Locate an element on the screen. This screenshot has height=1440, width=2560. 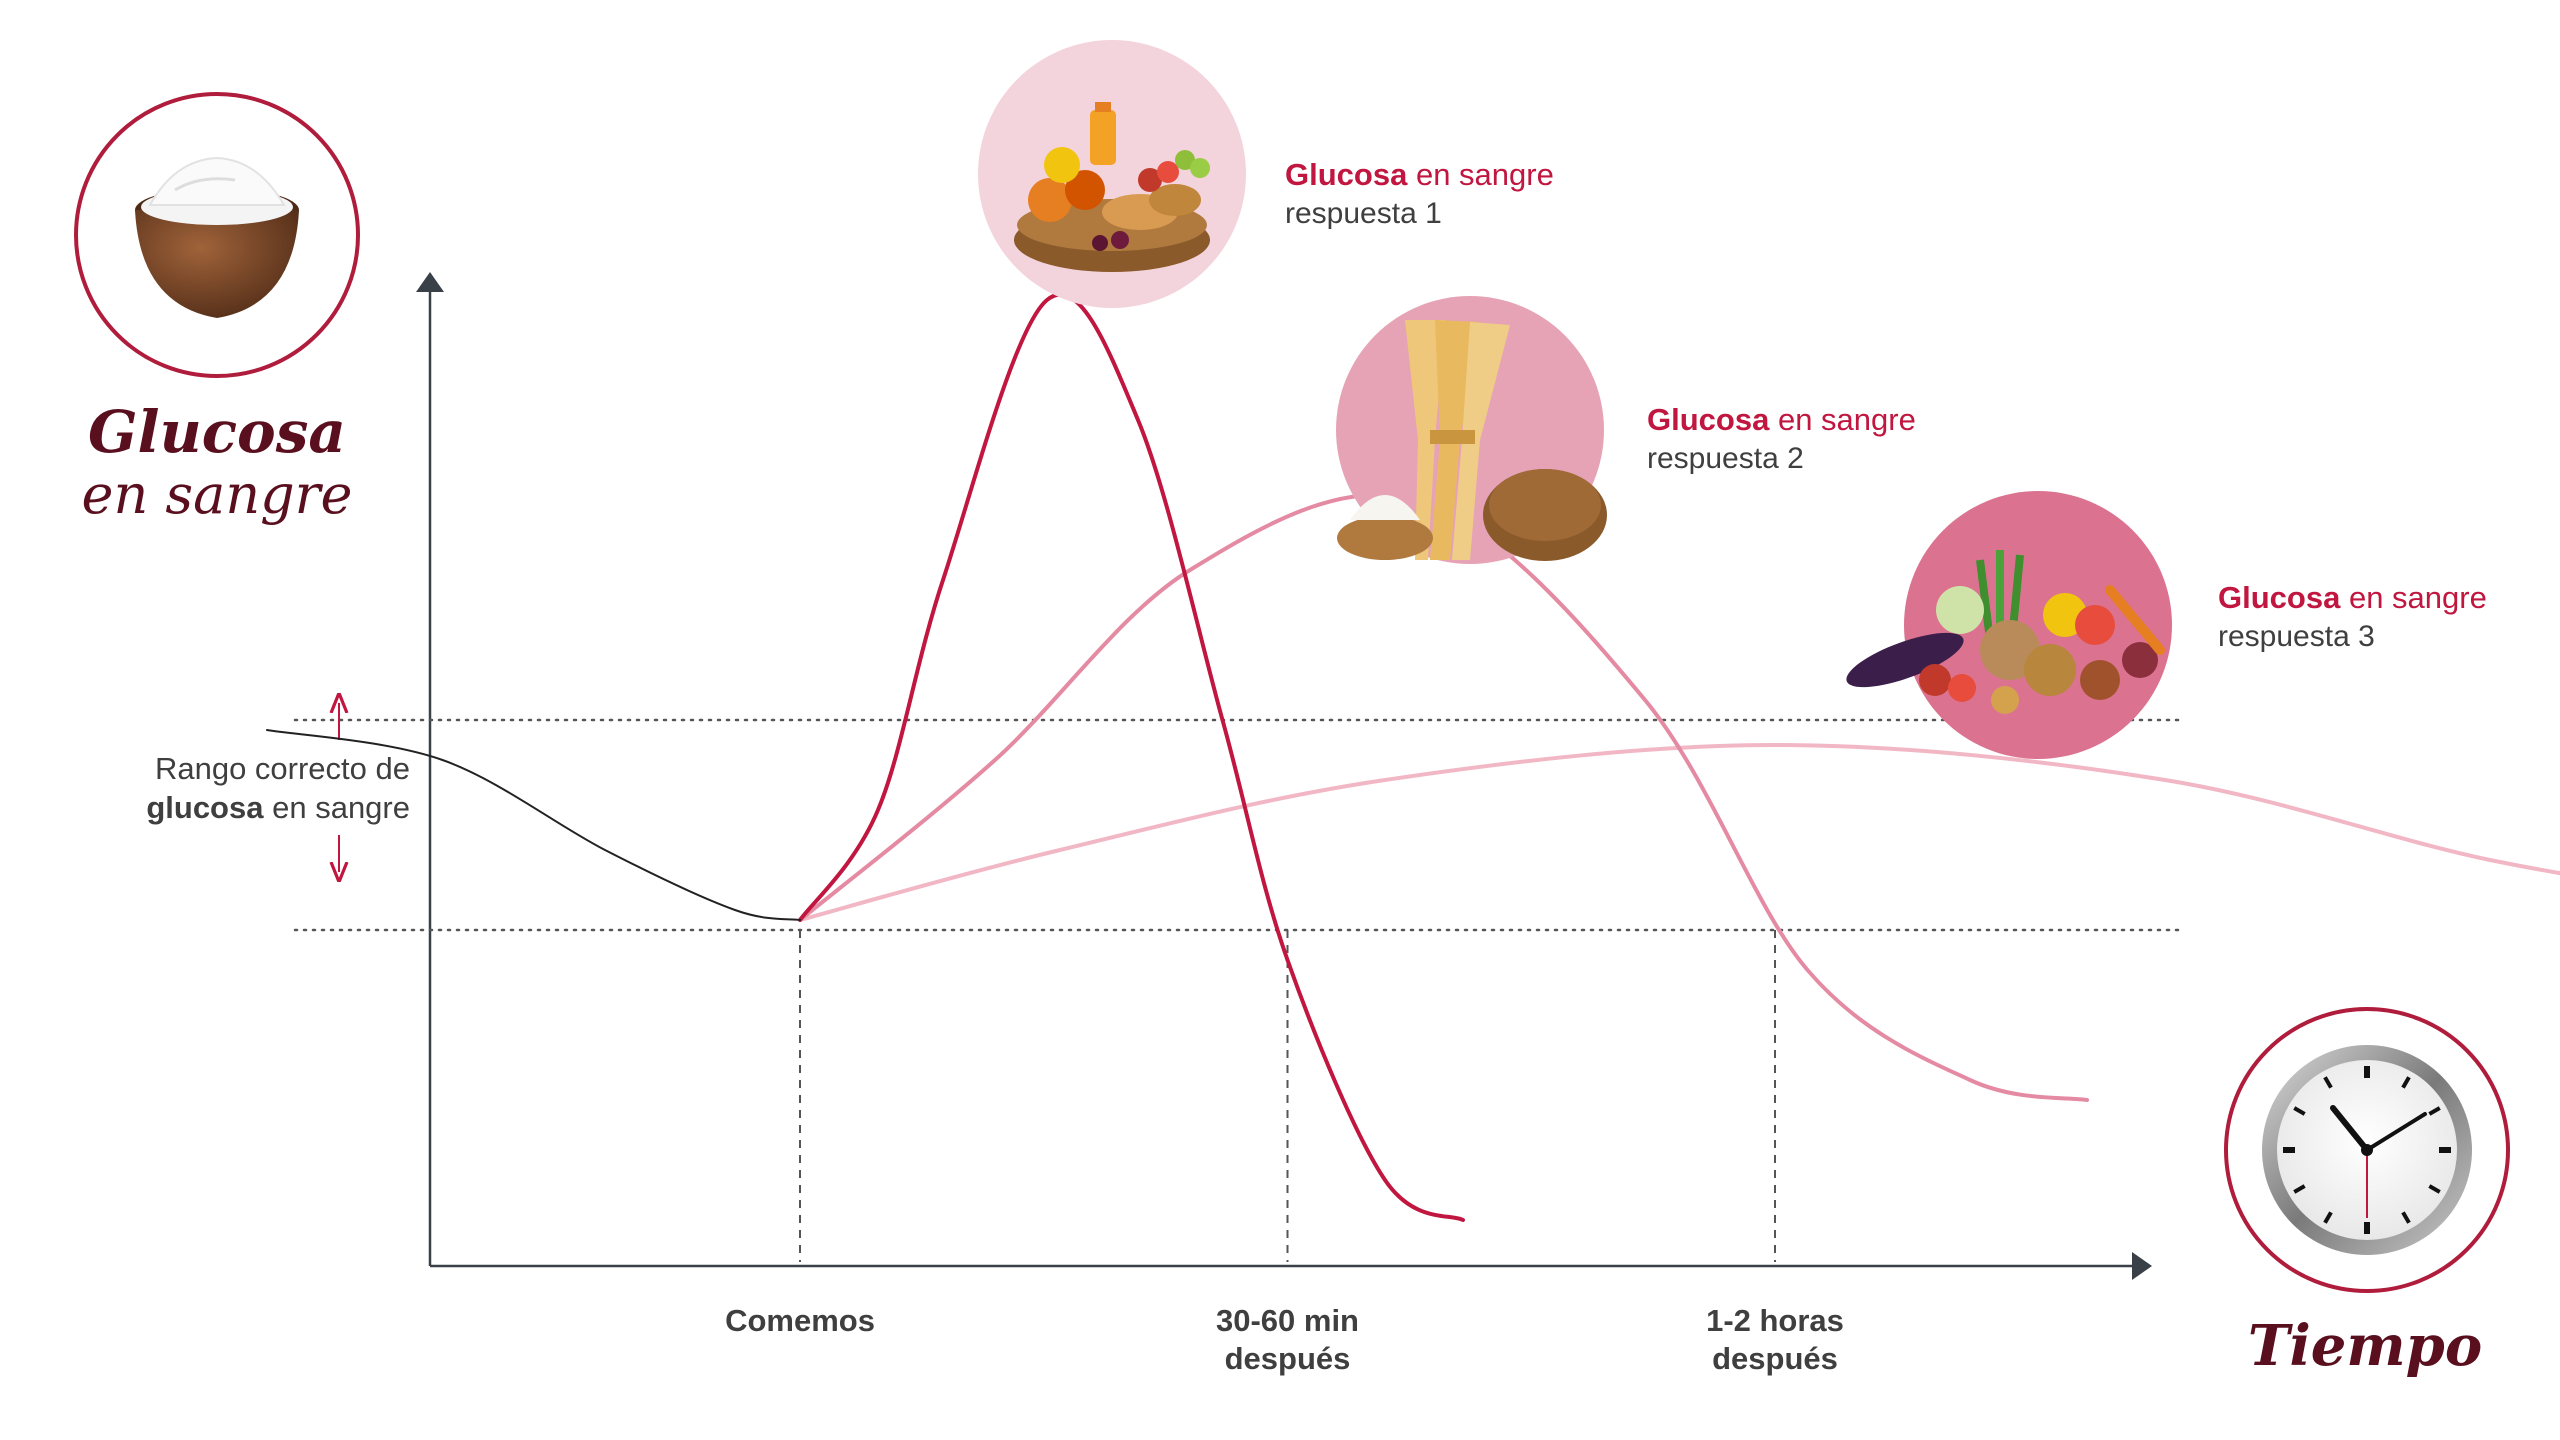
range-label-rest: en sangre is located at coordinates (341, 807).